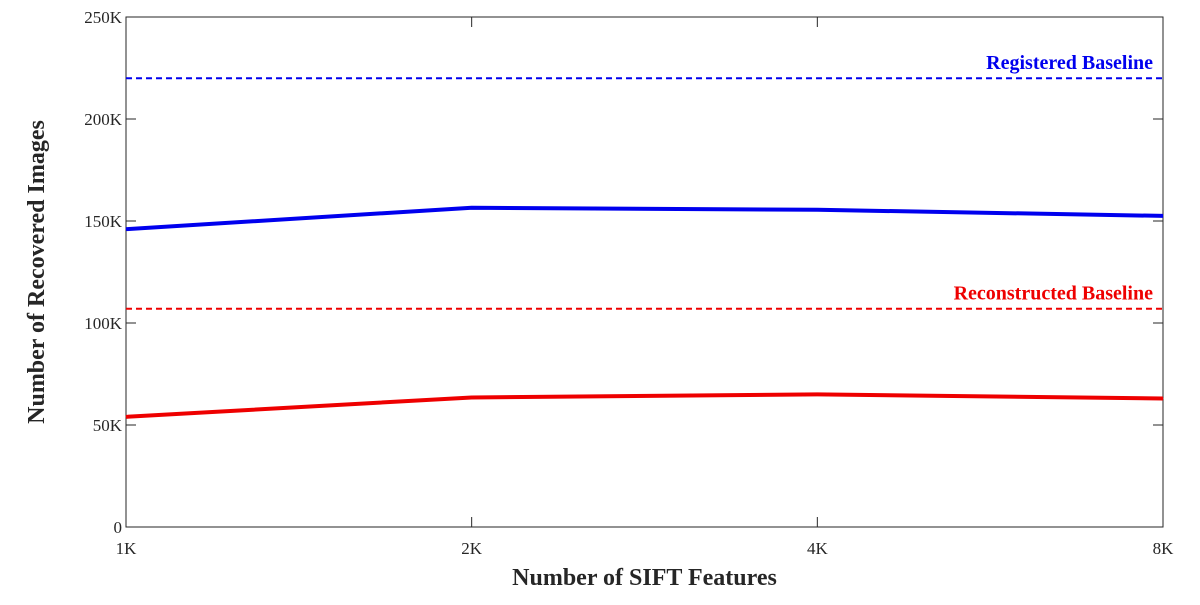  What do you see at coordinates (103, 323) in the screenshot?
I see `y-tick-label: 100K` at bounding box center [103, 323].